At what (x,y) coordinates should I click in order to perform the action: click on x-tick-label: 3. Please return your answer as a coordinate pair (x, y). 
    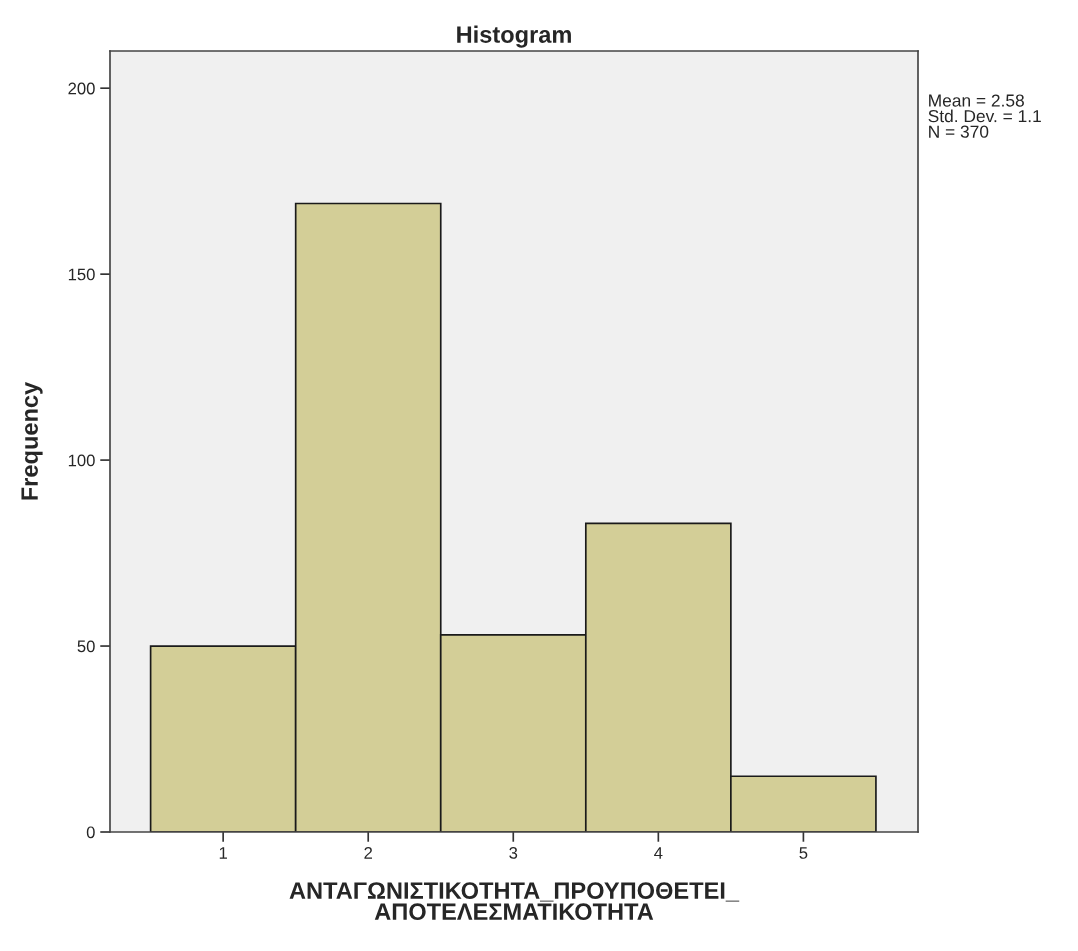
    Looking at the image, I should click on (513, 853).